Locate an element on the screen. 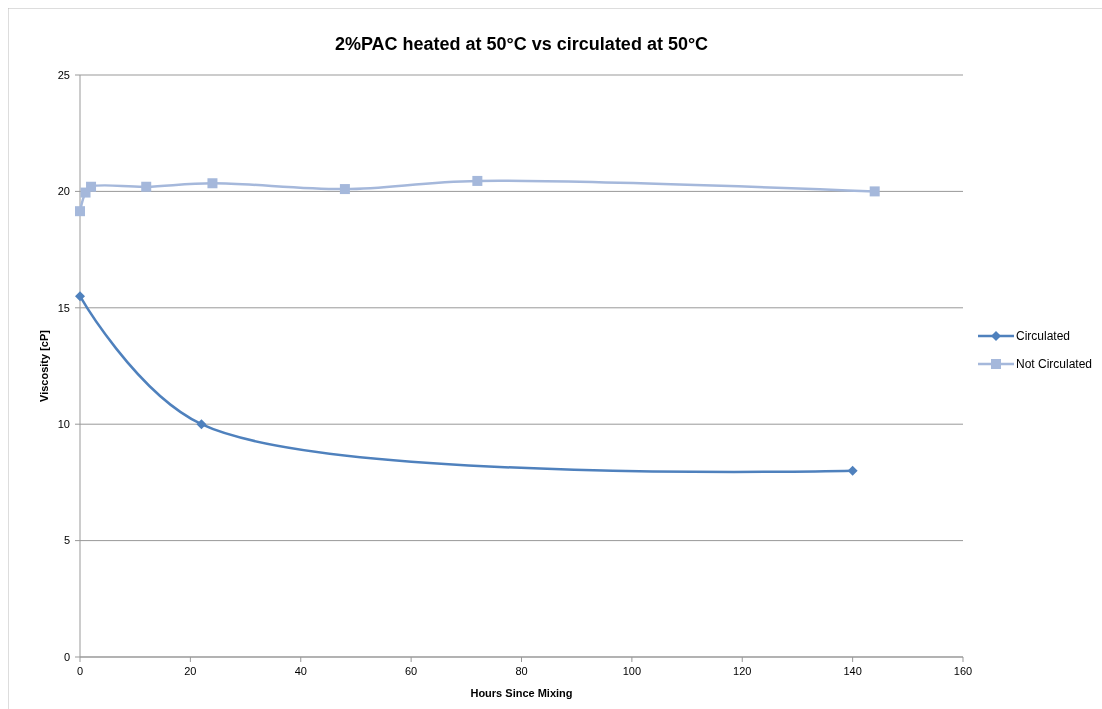 The height and width of the screenshot is (709, 1102). x-tick-label: 160 is located at coordinates (963, 671).